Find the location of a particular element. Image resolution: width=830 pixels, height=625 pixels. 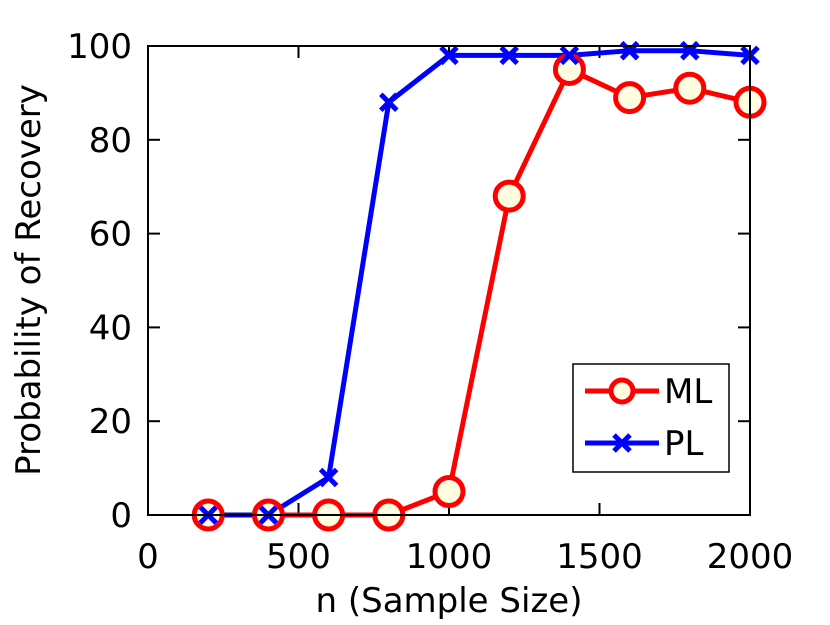

legend-marker-ml is located at coordinates (622, 391).